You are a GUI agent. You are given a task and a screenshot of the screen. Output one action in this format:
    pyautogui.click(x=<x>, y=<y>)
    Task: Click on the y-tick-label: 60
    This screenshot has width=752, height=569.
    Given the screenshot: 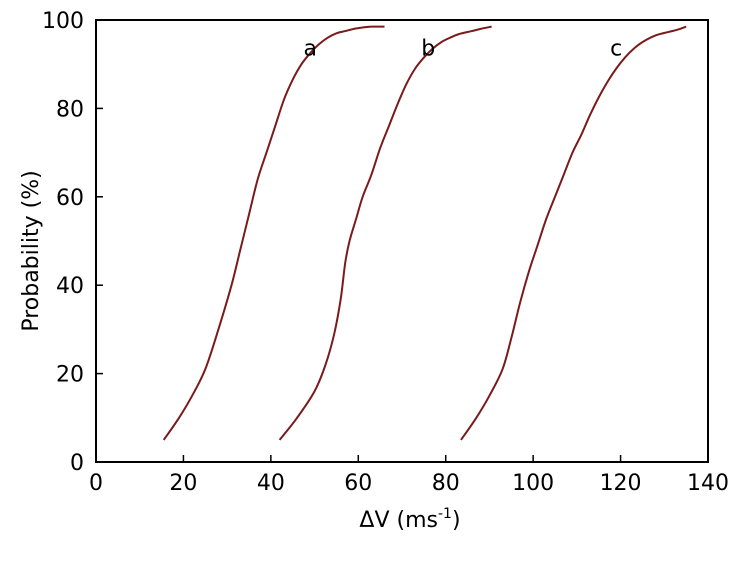 What is the action you would take?
    pyautogui.click(x=70, y=198)
    